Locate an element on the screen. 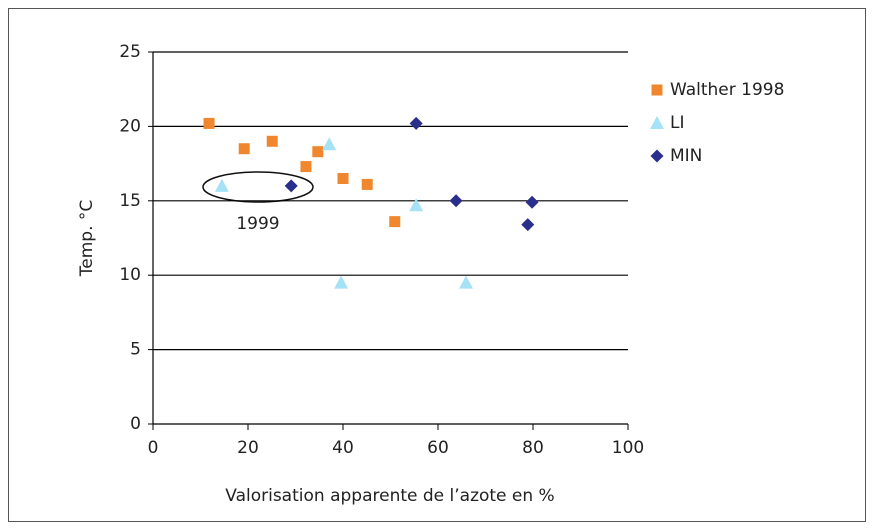  annotation-ellipse is located at coordinates (258, 187).